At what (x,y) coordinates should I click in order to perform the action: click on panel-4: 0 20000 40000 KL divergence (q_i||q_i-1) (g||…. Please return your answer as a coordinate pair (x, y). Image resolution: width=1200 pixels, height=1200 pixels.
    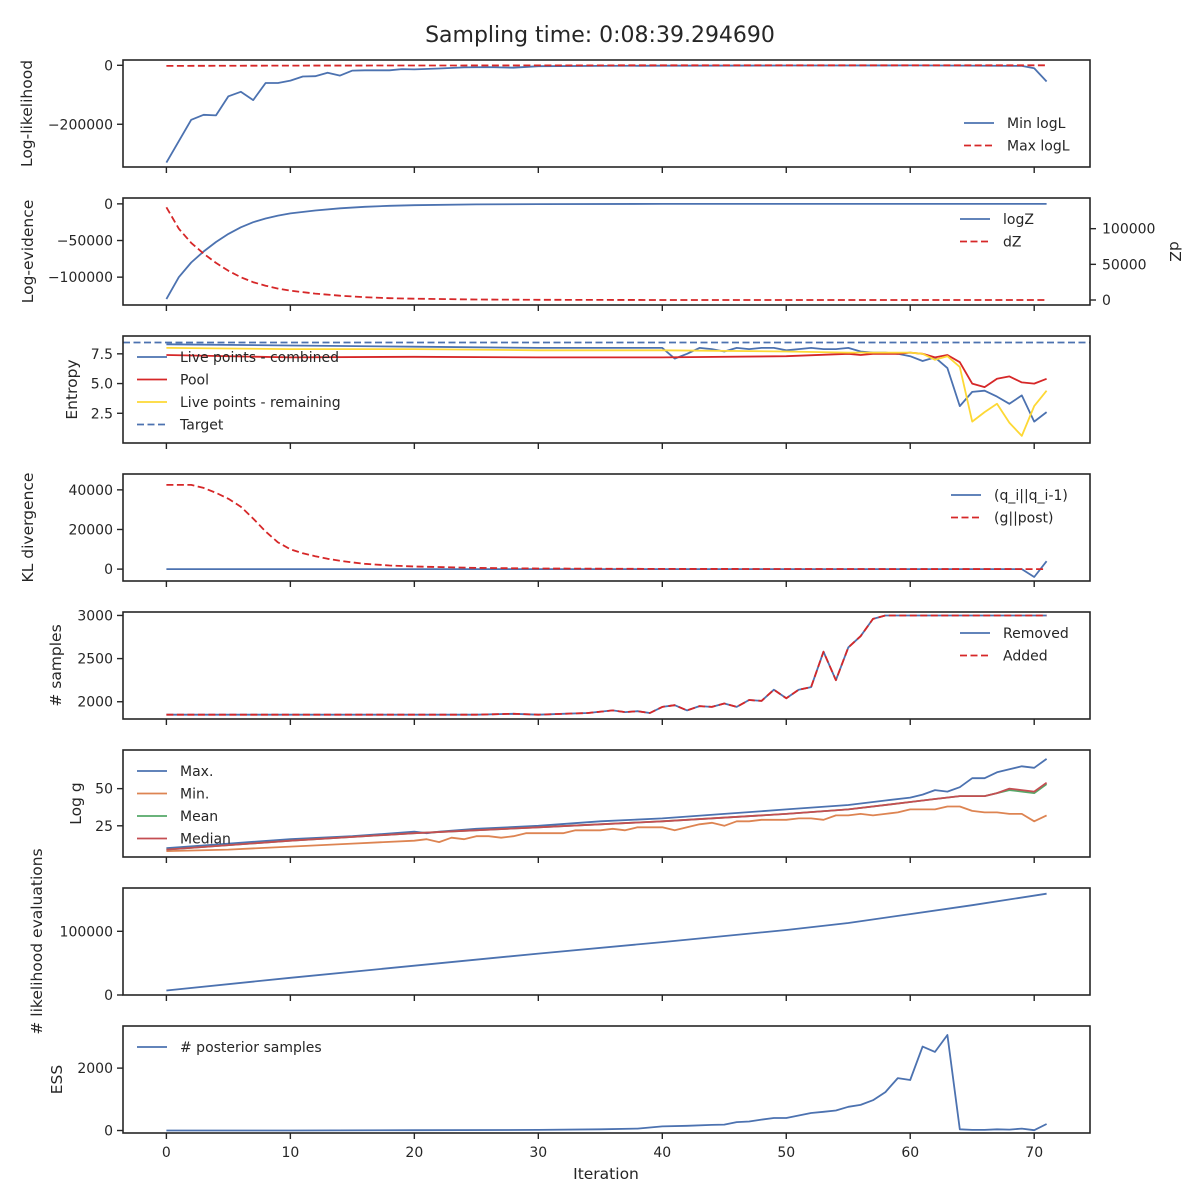
    Looking at the image, I should click on (555, 530).